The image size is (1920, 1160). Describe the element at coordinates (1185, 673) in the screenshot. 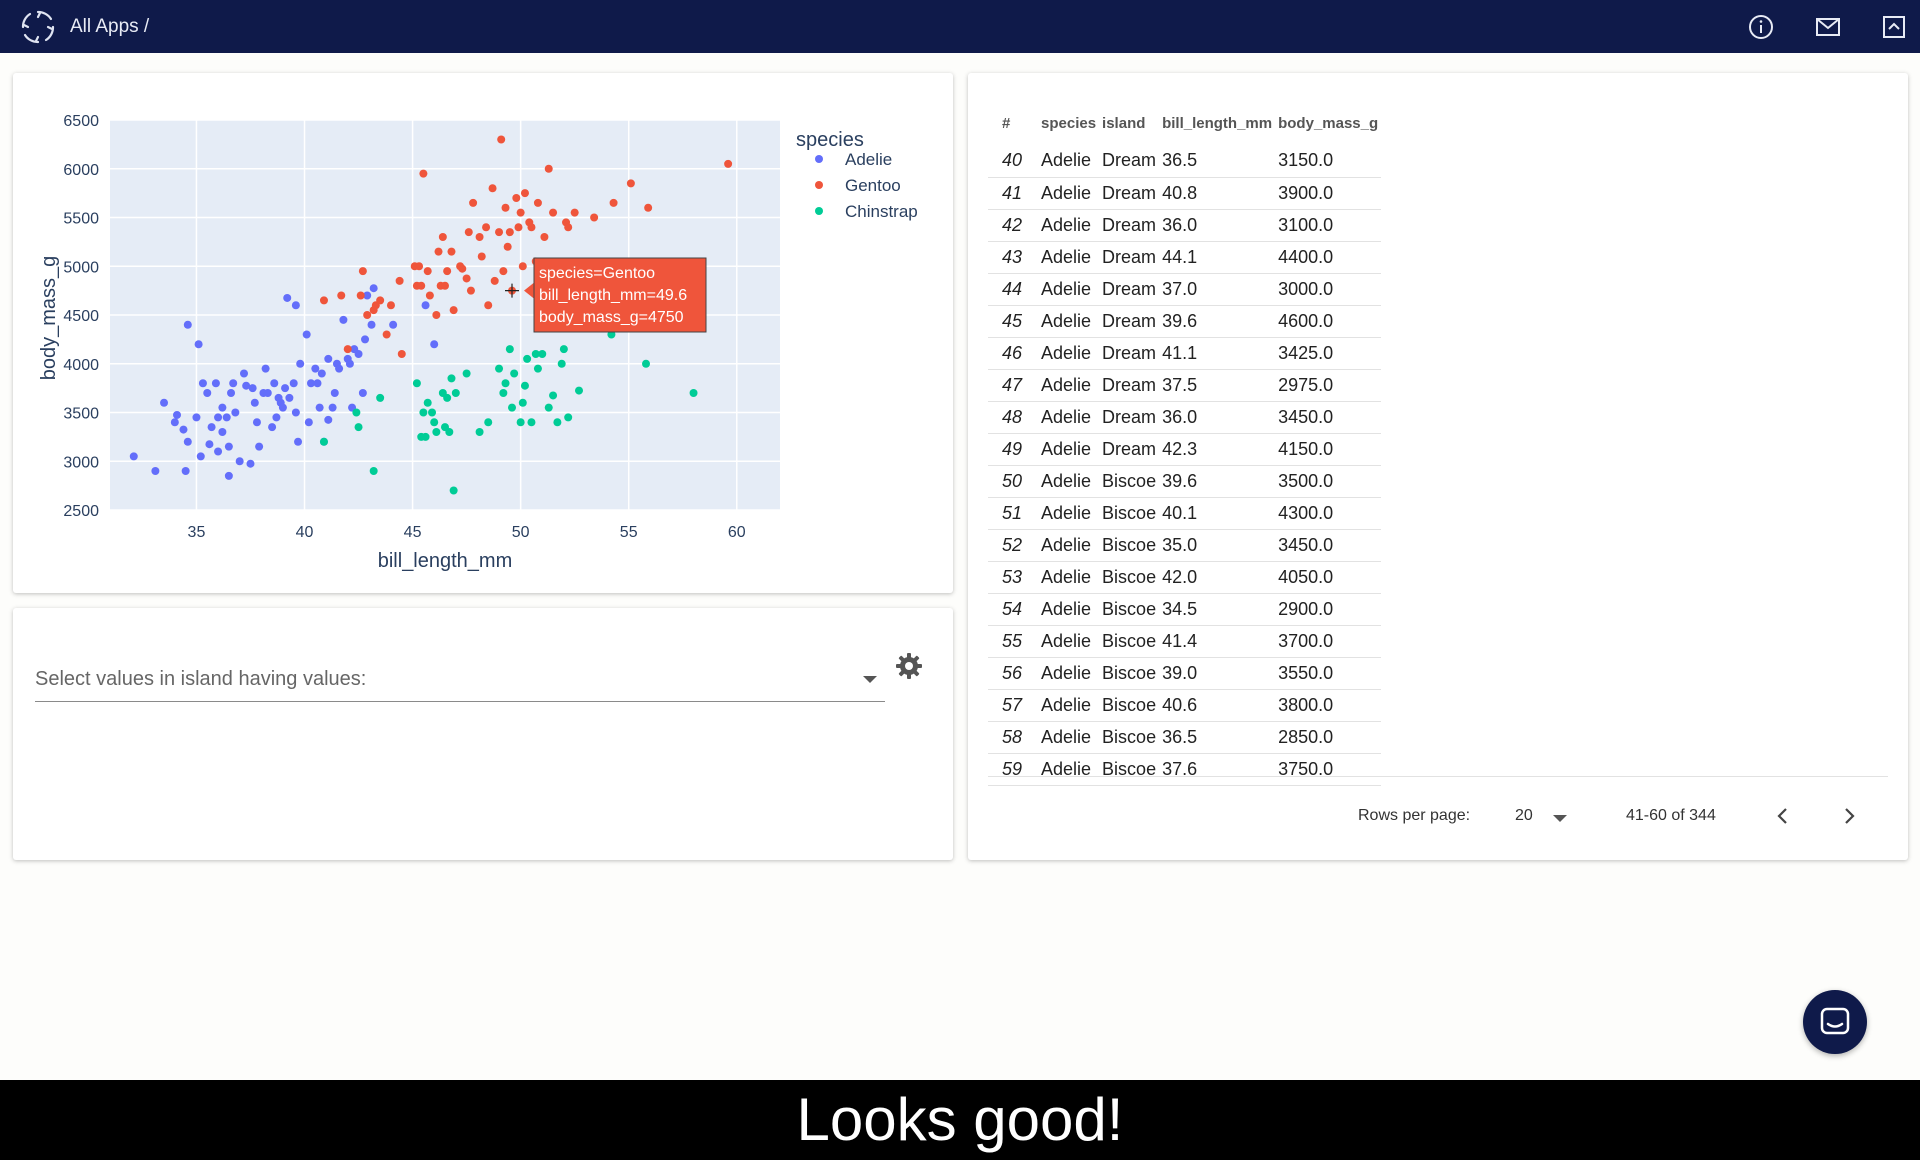

I see `table-row: 56 Adelie Biscoe 39.0 3550.0` at that location.